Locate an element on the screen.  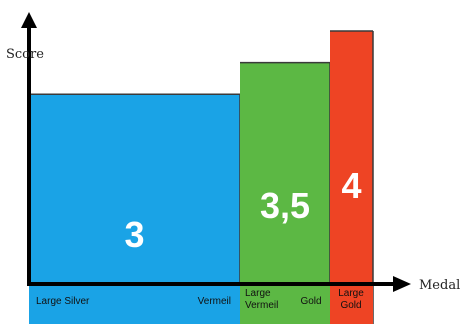
category-label-2-line-1: Vermeil is located at coordinates (214, 301).